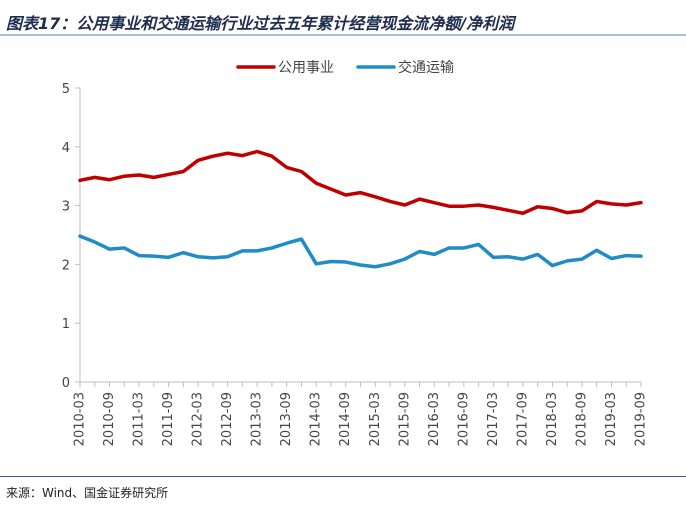 Image resolution: width=686 pixels, height=507 pixels. I want to click on x-tick-label: 2015-09, so click(404, 419).